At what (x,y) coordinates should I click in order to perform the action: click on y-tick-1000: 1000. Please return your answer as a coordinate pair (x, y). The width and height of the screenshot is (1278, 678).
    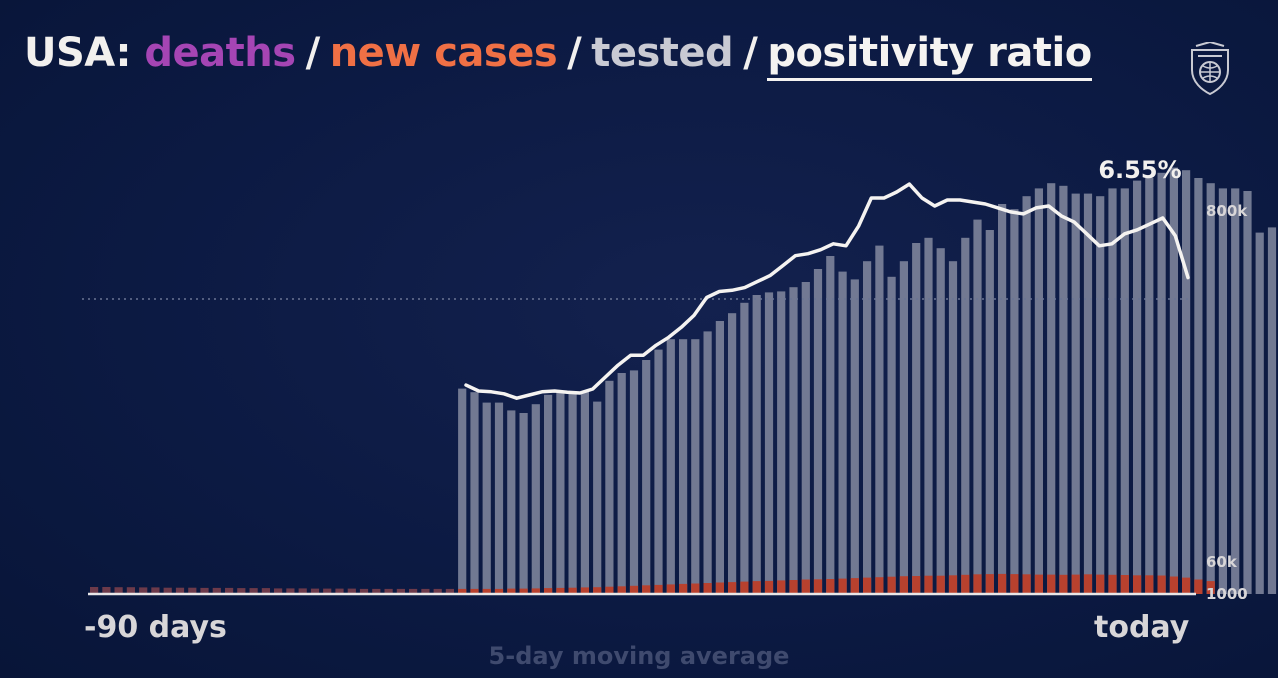
    Looking at the image, I should click on (1227, 594).